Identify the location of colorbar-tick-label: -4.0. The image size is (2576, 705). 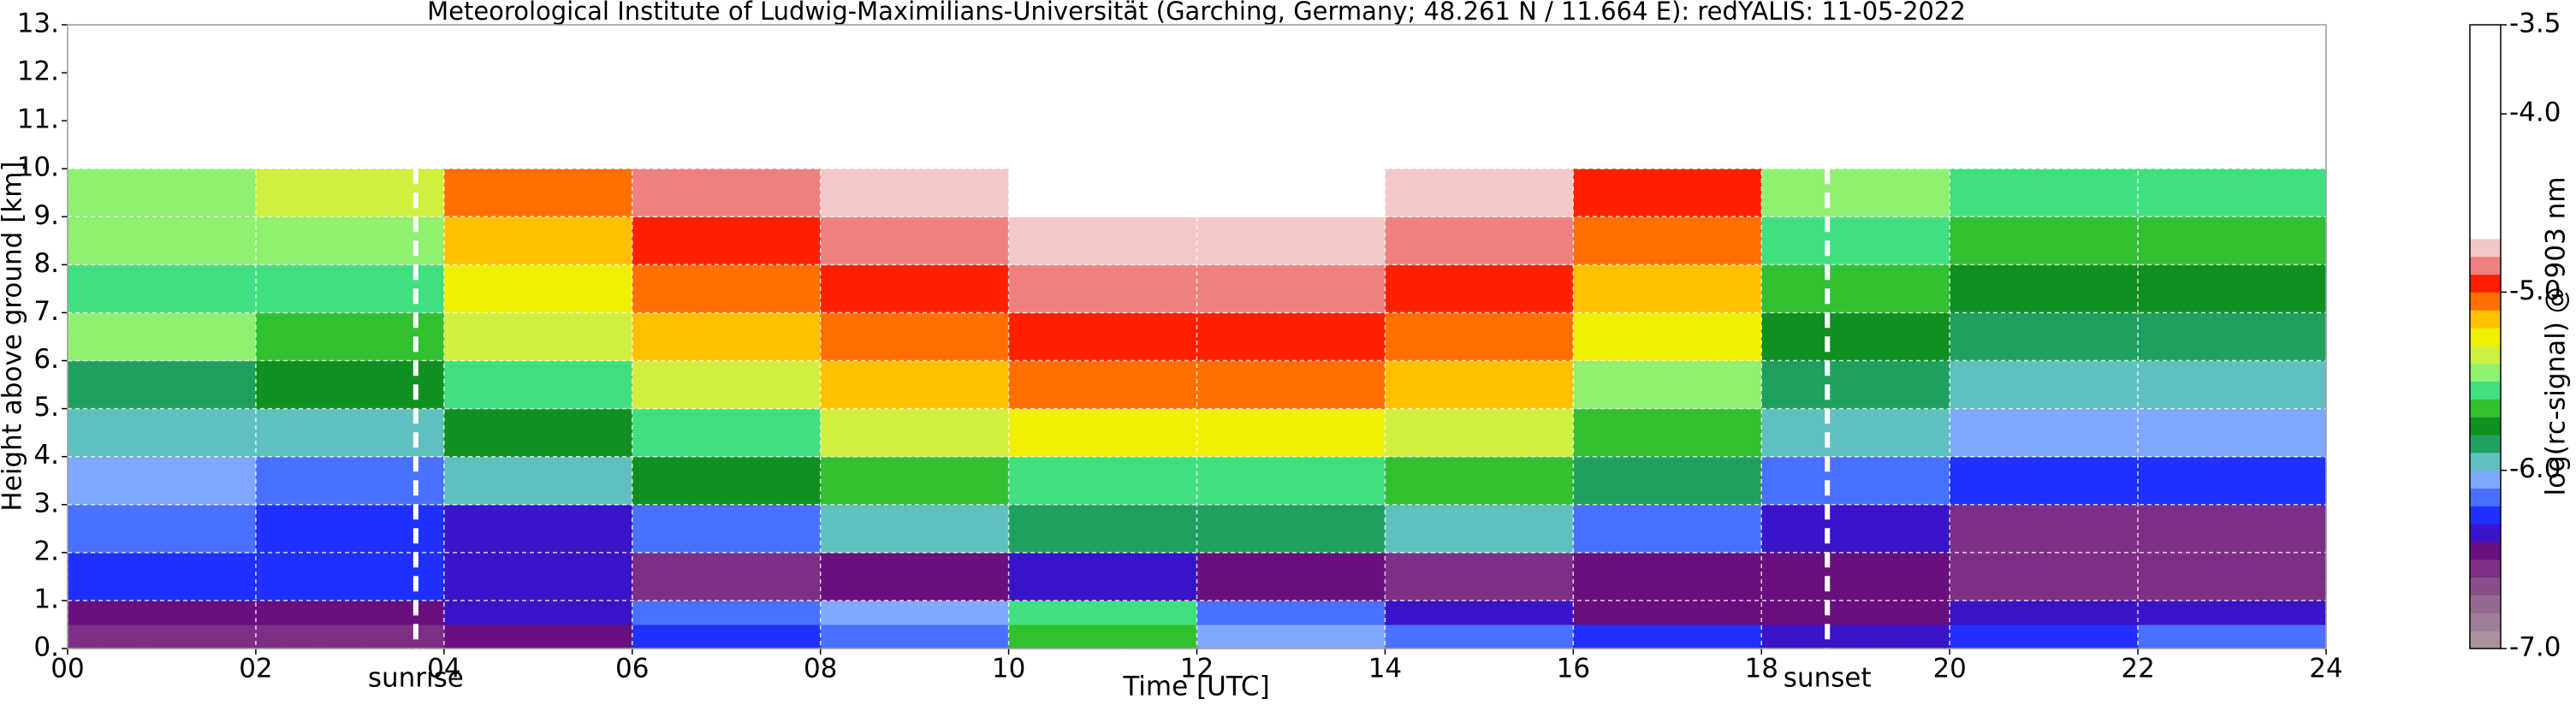
(2535, 113).